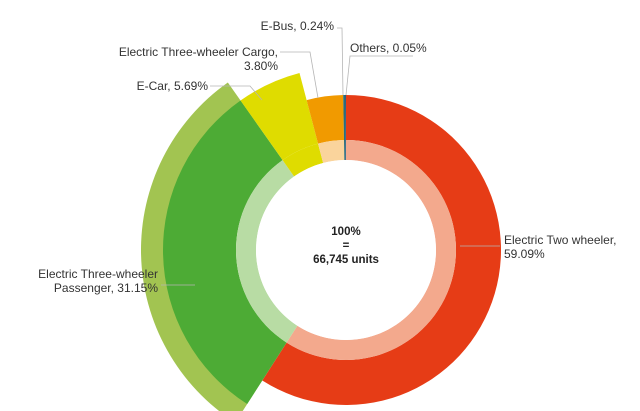 The height and width of the screenshot is (411, 640). Describe the element at coordinates (266, 251) in the screenshot. I see `slice-inner-electric-three-wheeler-passenger` at that location.